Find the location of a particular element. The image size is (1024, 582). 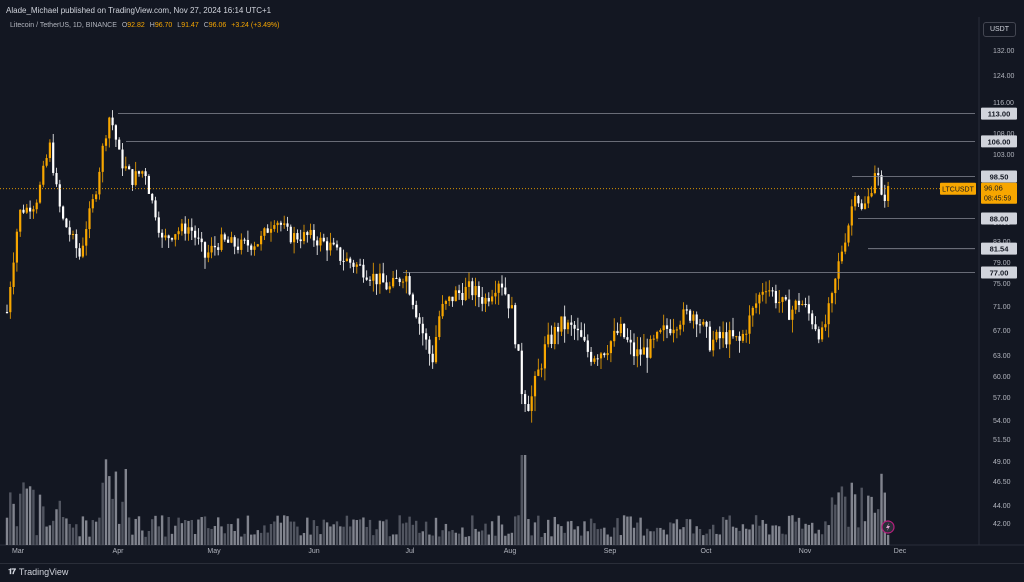

price-tick-label: 51.50 is located at coordinates (1002, 440).